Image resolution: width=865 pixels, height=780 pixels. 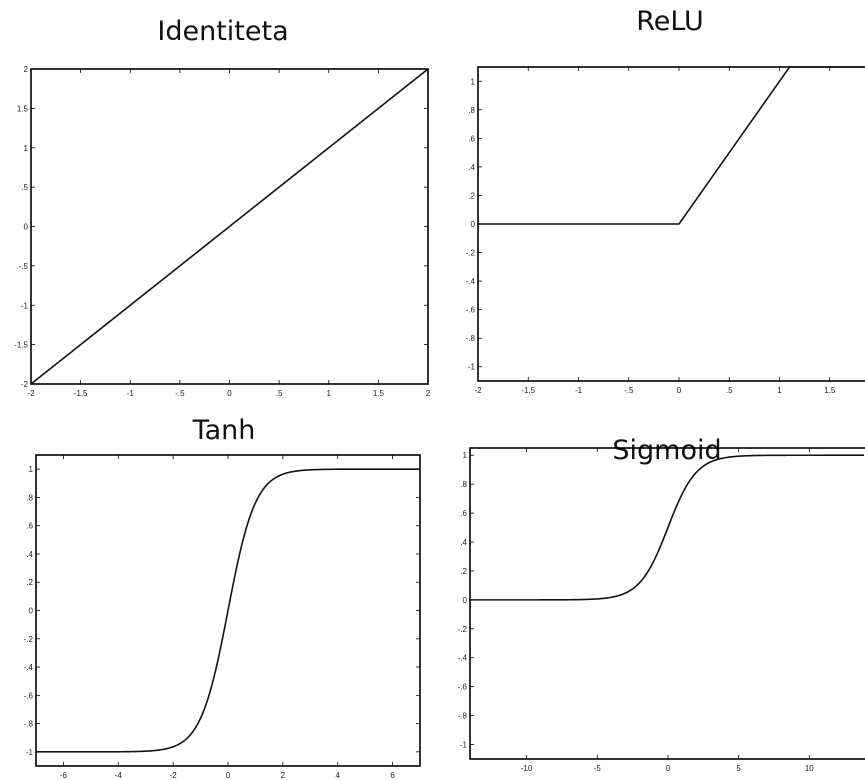 I want to click on chart-title: Tanh, so click(x=224, y=430).